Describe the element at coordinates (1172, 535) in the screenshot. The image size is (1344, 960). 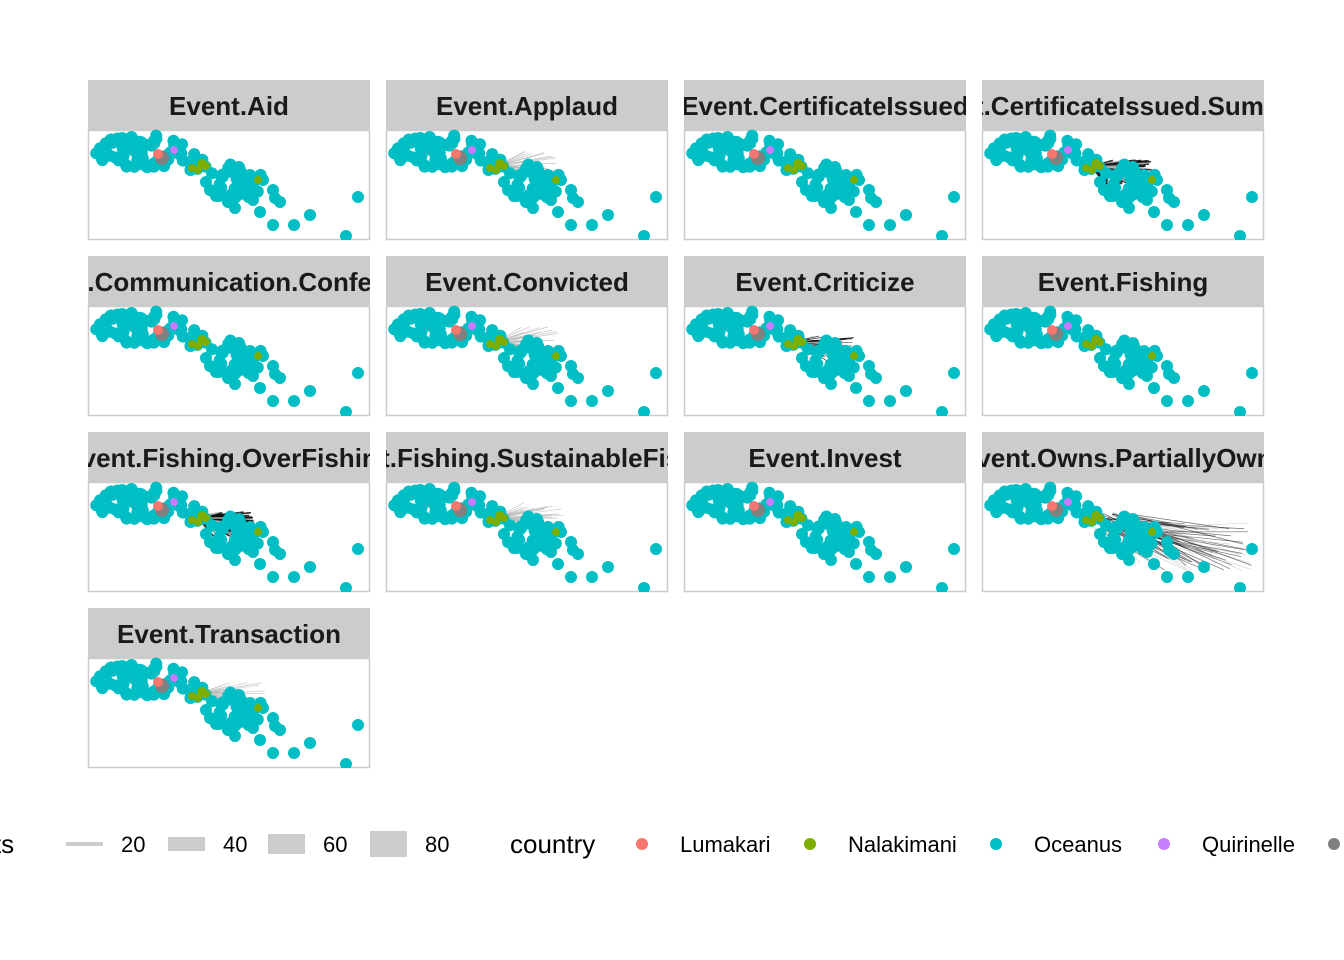
I see `network-edge` at that location.